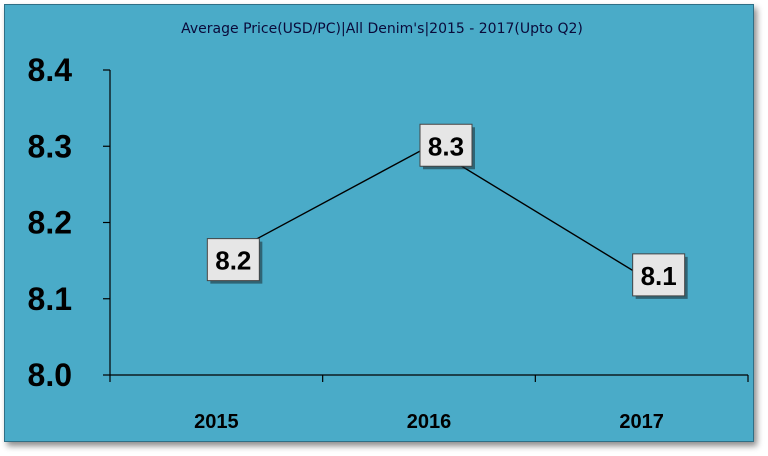 The width and height of the screenshot is (768, 456). I want to click on data-label-text: 8.2, so click(233, 261).